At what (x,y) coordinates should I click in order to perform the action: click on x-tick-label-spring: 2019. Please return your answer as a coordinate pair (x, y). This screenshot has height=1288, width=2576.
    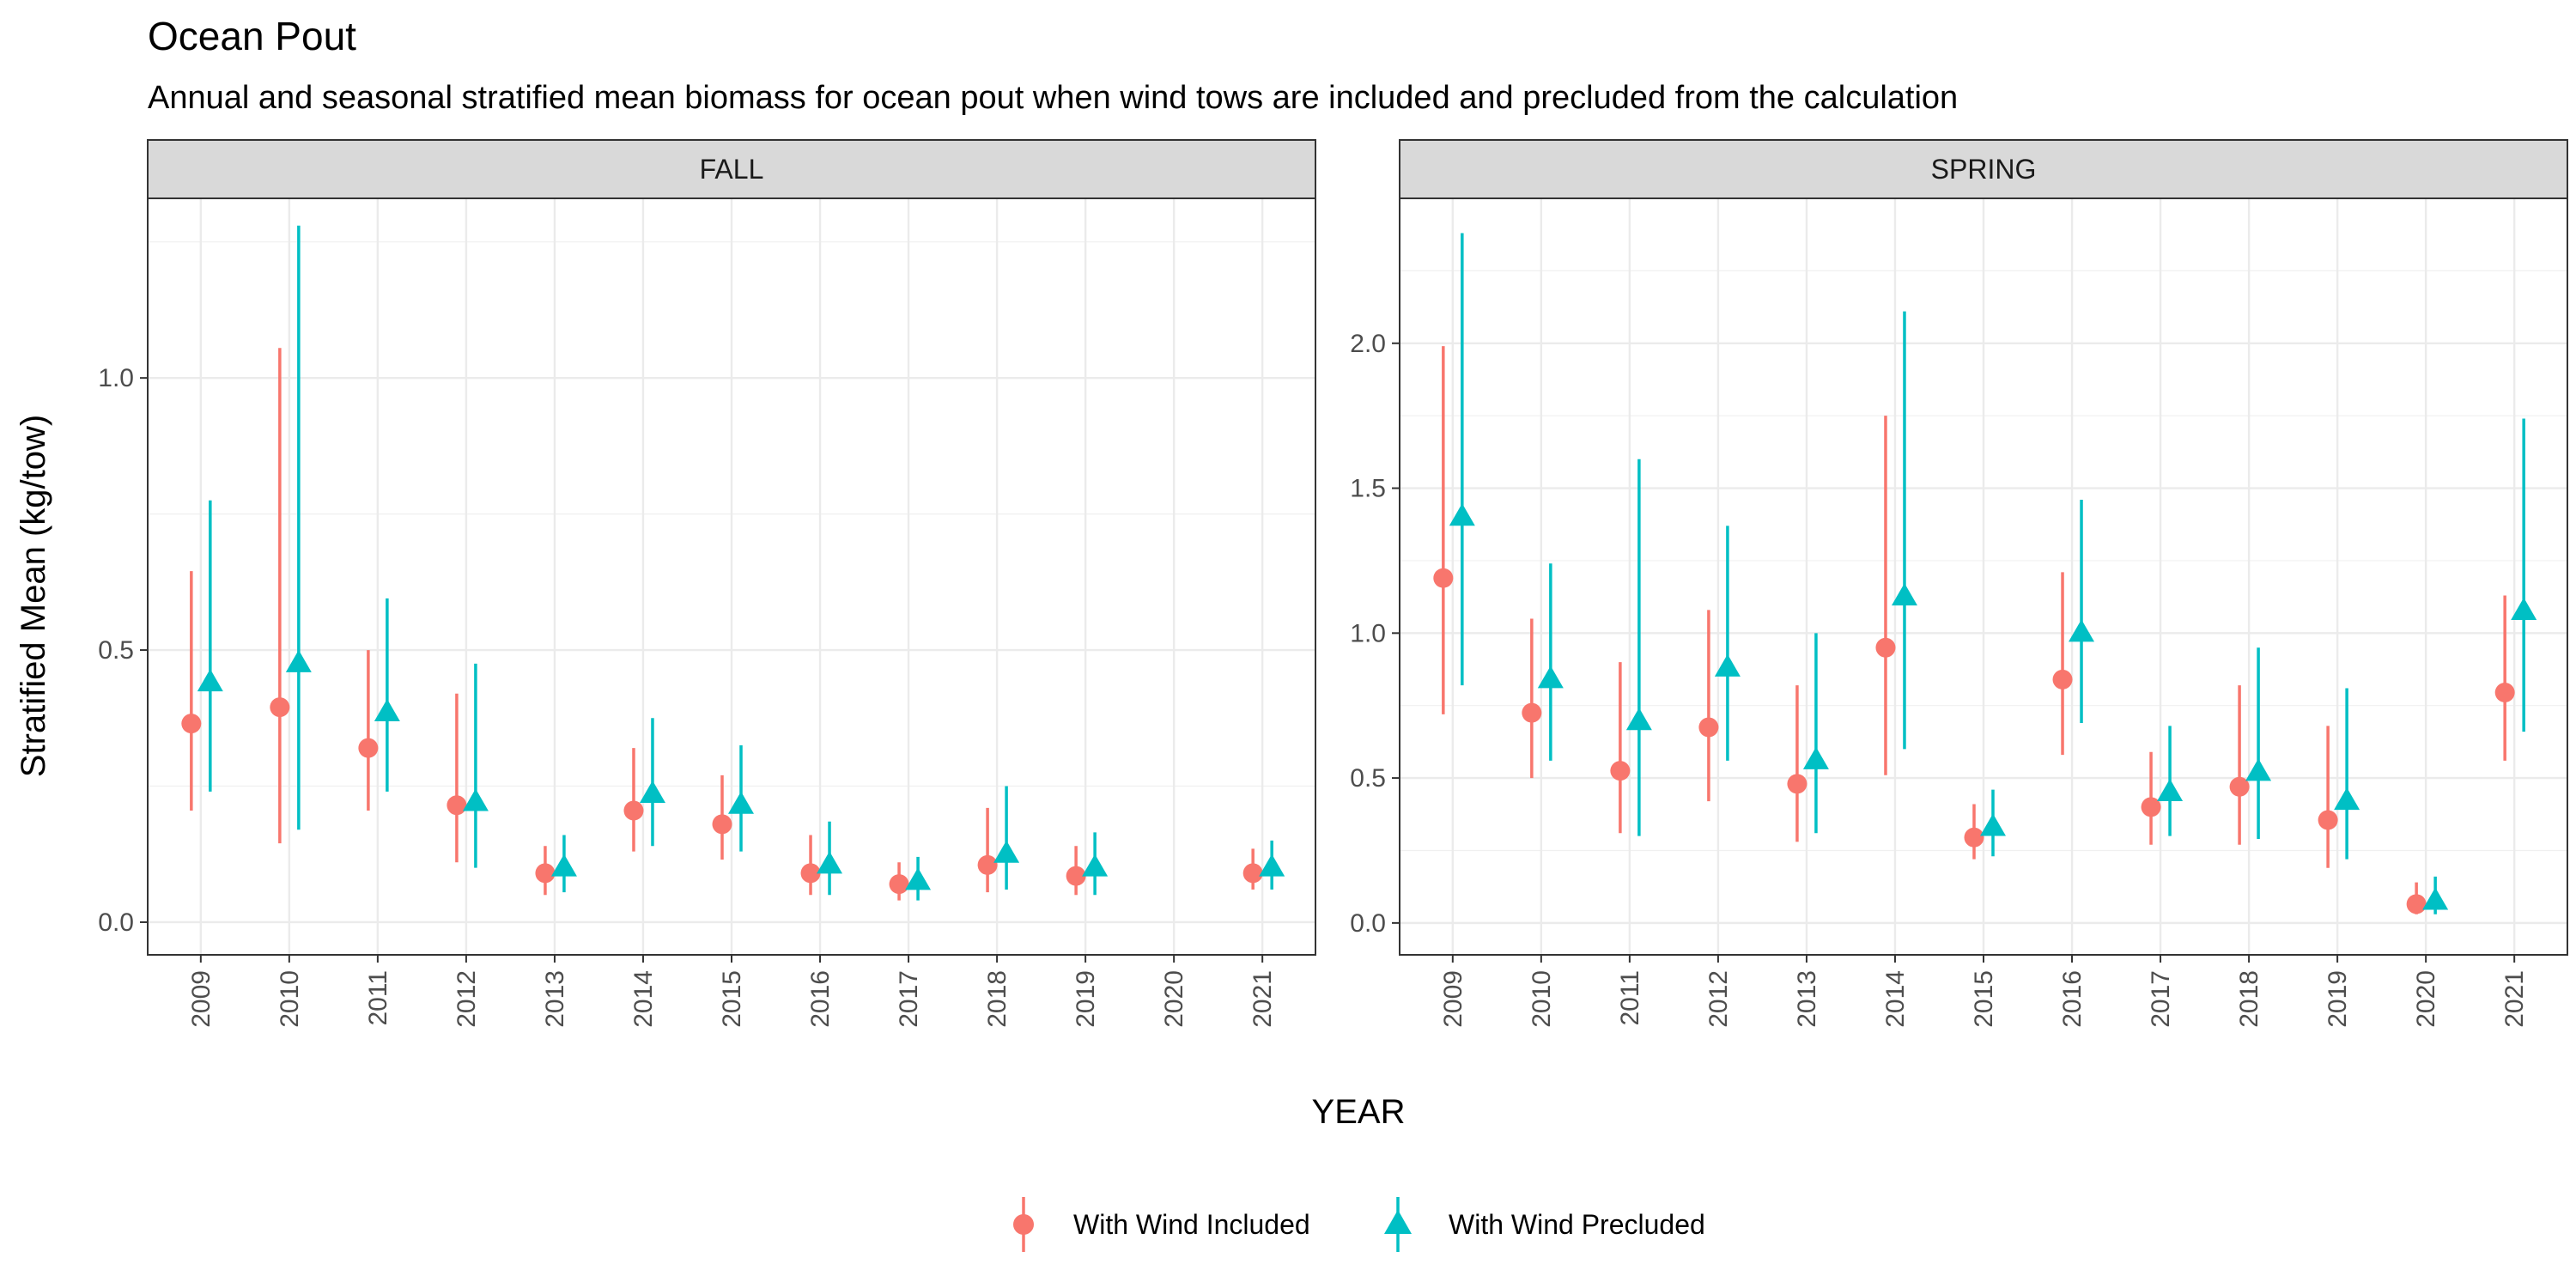
    Looking at the image, I should click on (2338, 999).